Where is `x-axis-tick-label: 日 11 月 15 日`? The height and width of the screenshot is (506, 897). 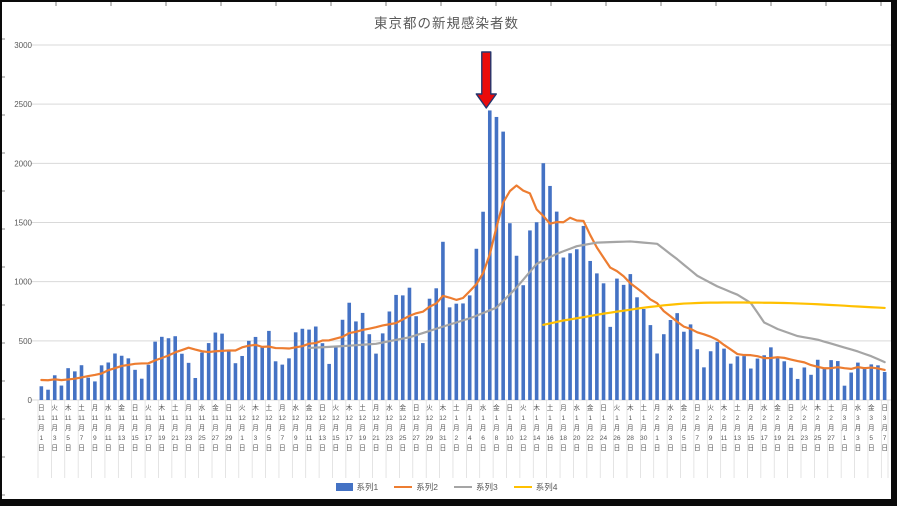
x-axis-tick-label: 日 11 月 15 日 is located at coordinates (135, 428).